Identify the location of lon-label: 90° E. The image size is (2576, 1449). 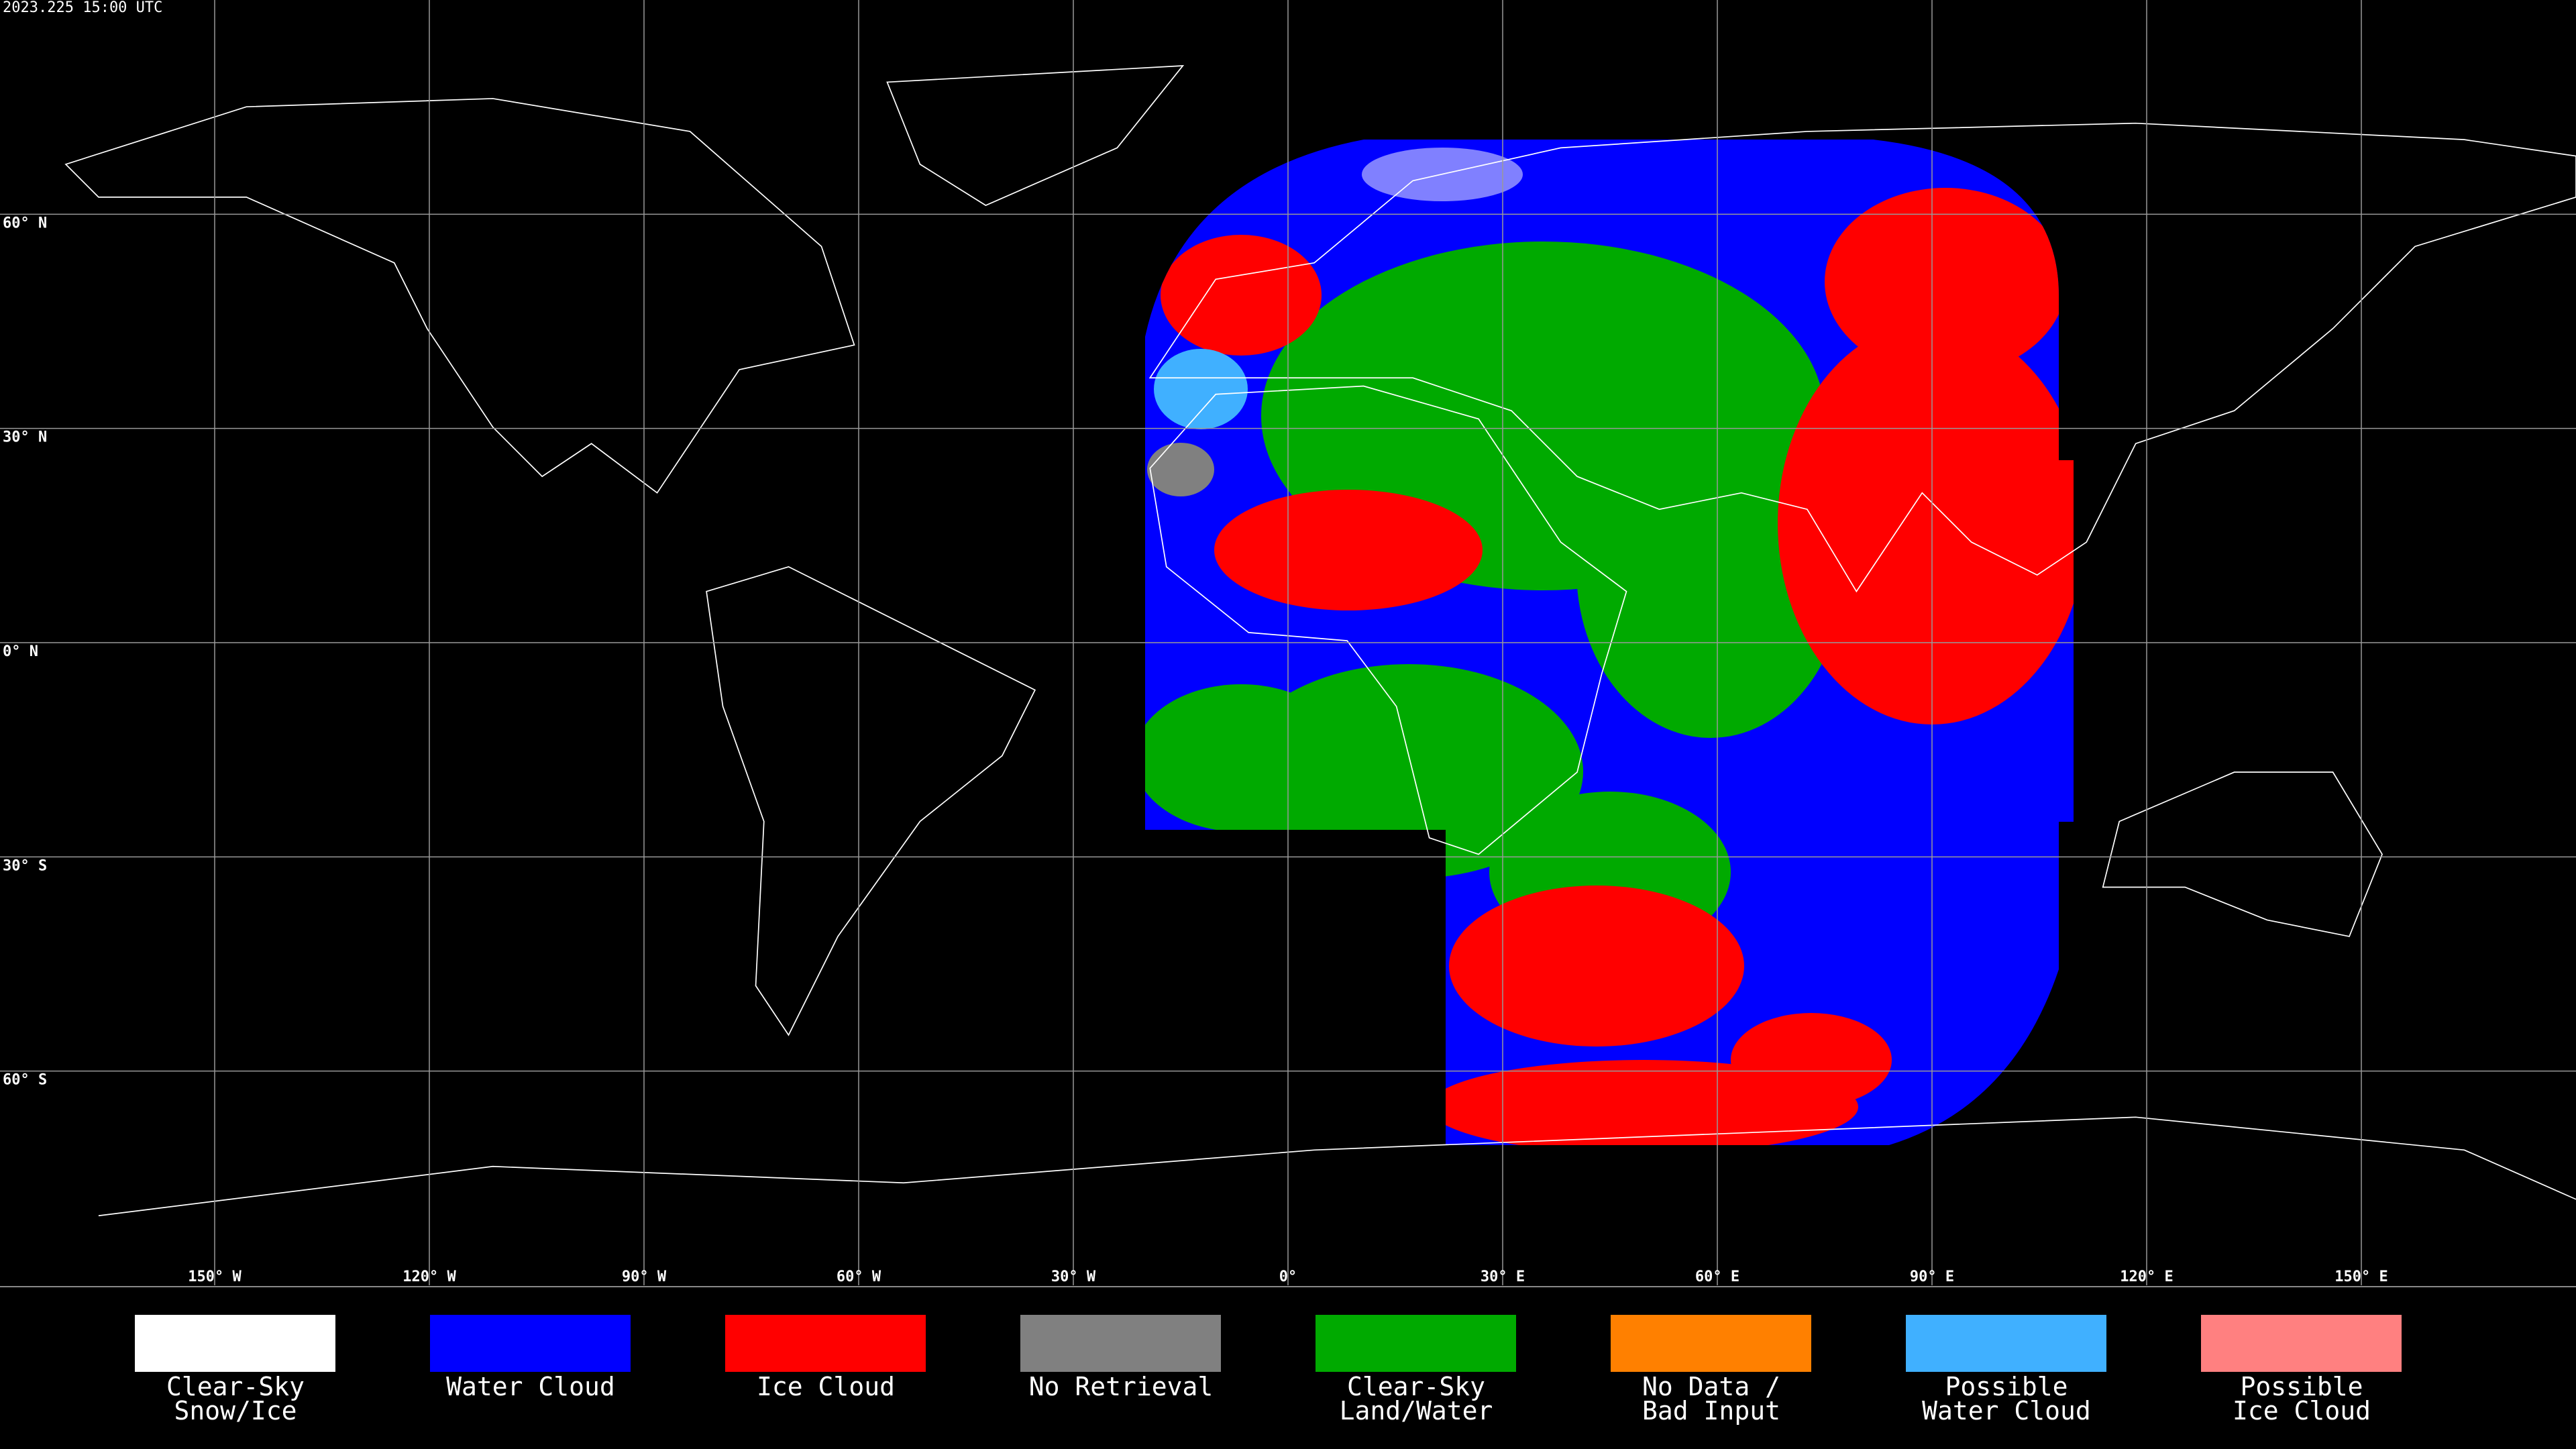
(1932, 1277).